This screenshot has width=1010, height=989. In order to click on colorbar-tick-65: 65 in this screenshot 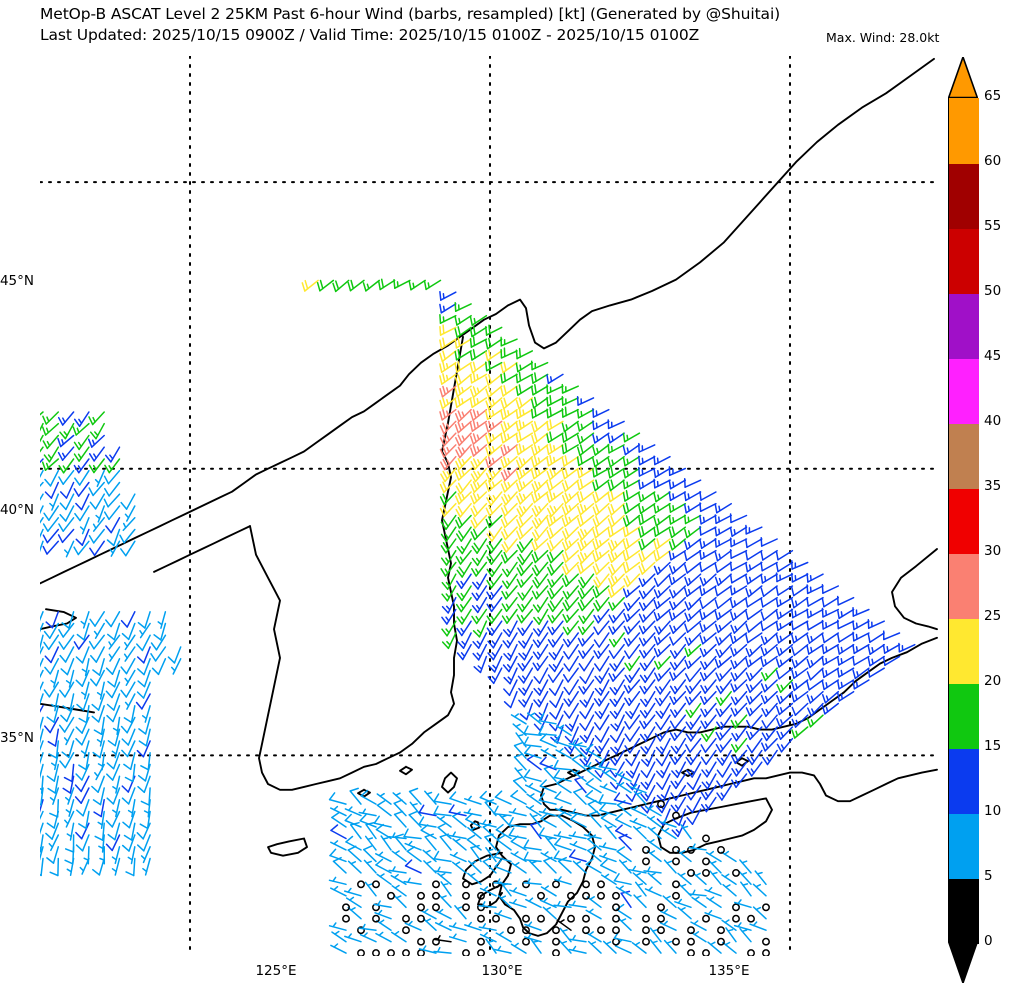, I will do `click(993, 96)`.